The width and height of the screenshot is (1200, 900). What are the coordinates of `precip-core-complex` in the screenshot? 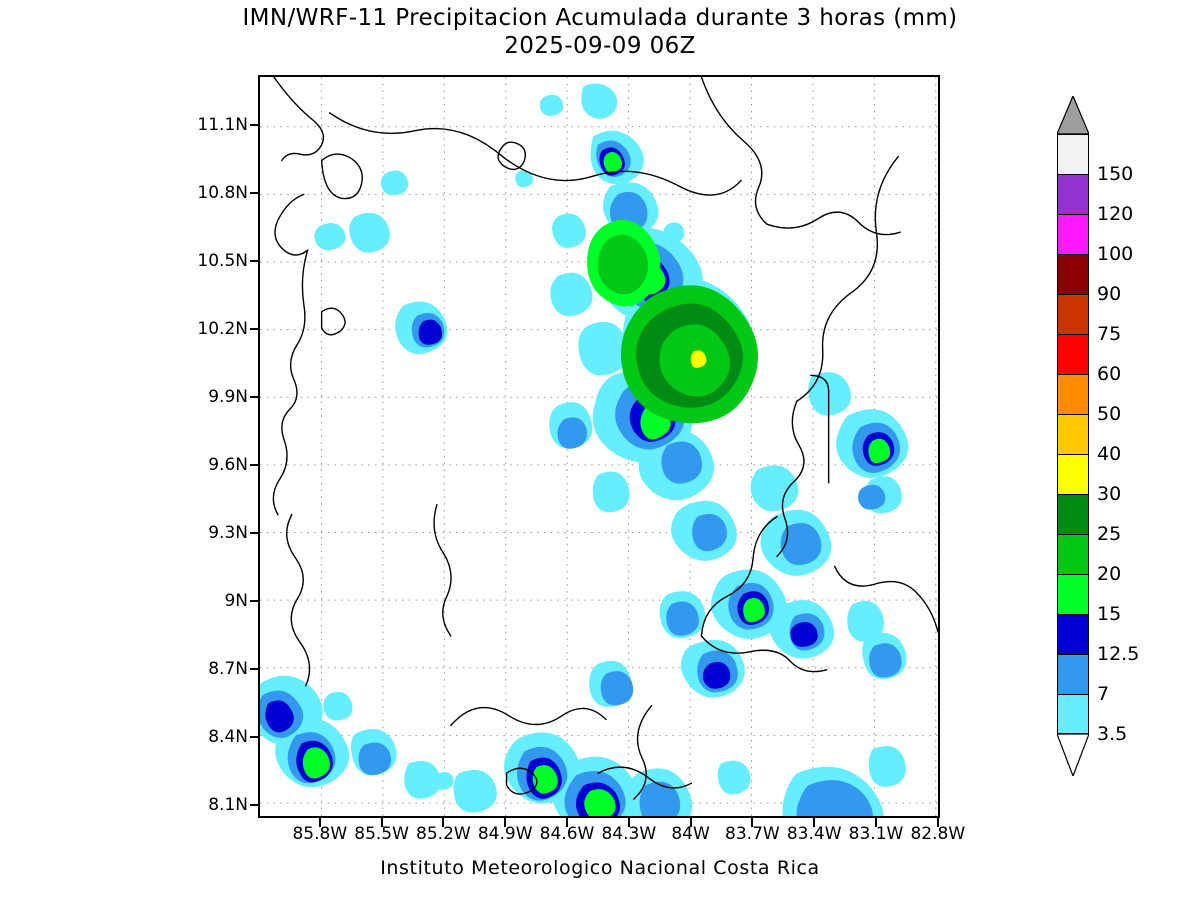 It's located at (672, 321).